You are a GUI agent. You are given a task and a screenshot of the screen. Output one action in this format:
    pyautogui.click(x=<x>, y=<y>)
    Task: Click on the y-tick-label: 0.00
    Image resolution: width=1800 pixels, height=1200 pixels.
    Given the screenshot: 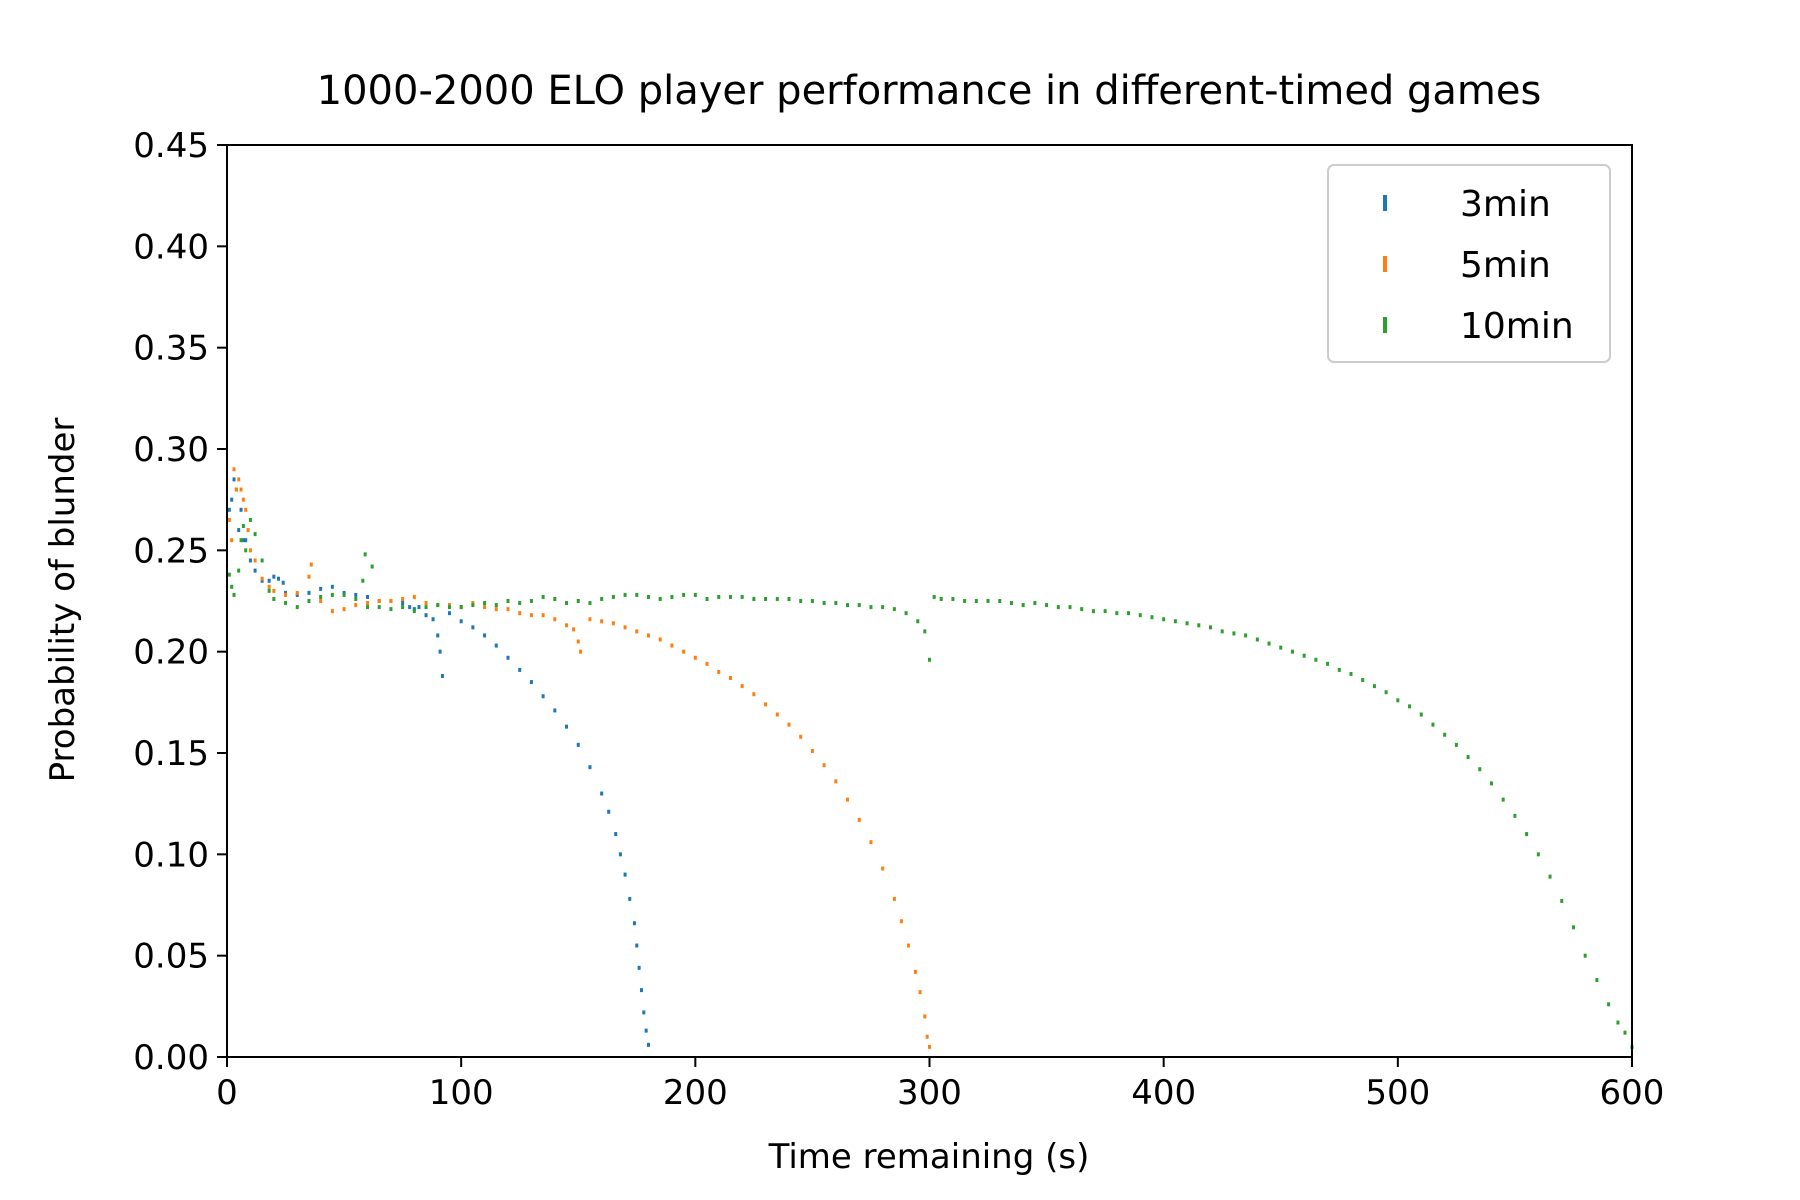 What is the action you would take?
    pyautogui.click(x=171, y=1058)
    